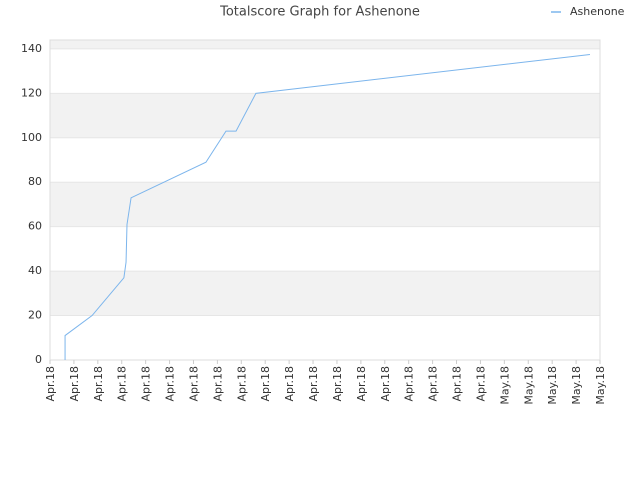 The image size is (640, 480). What do you see at coordinates (31, 137) in the screenshot?
I see `y-tick-label: 100` at bounding box center [31, 137].